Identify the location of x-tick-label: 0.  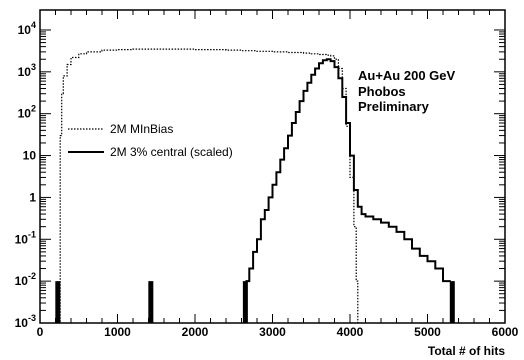
(40, 332).